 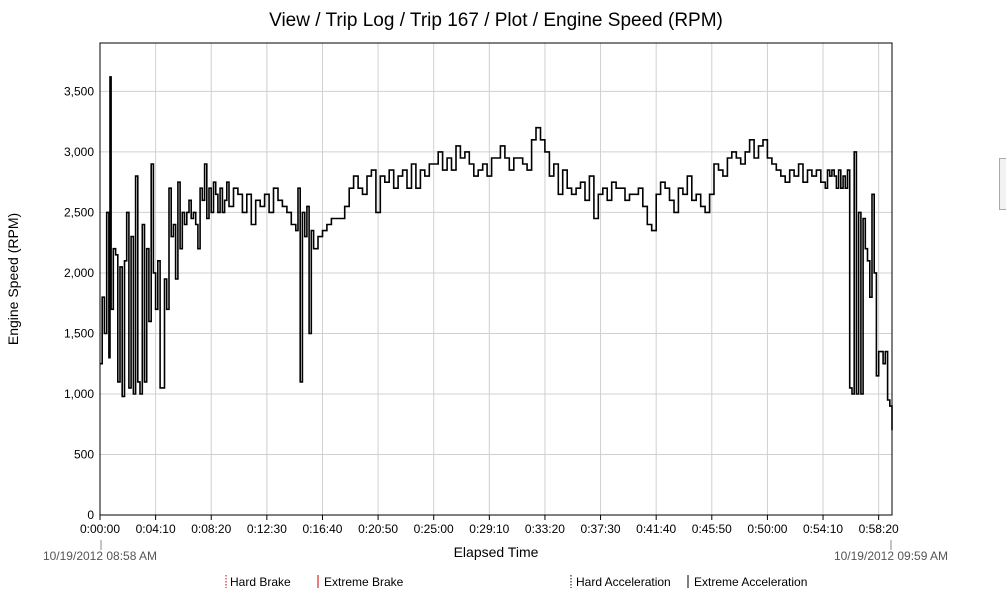 What do you see at coordinates (879, 529) in the screenshot?
I see `x-tick-label: 0:58:20` at bounding box center [879, 529].